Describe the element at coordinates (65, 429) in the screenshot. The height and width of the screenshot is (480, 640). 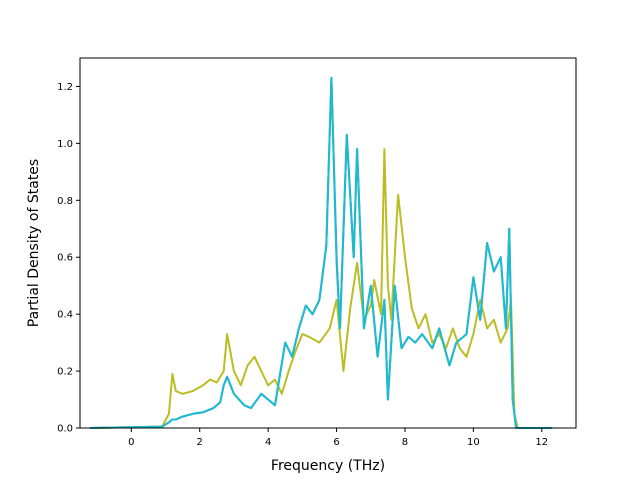
I see `y-tick-label: 0.0` at that location.